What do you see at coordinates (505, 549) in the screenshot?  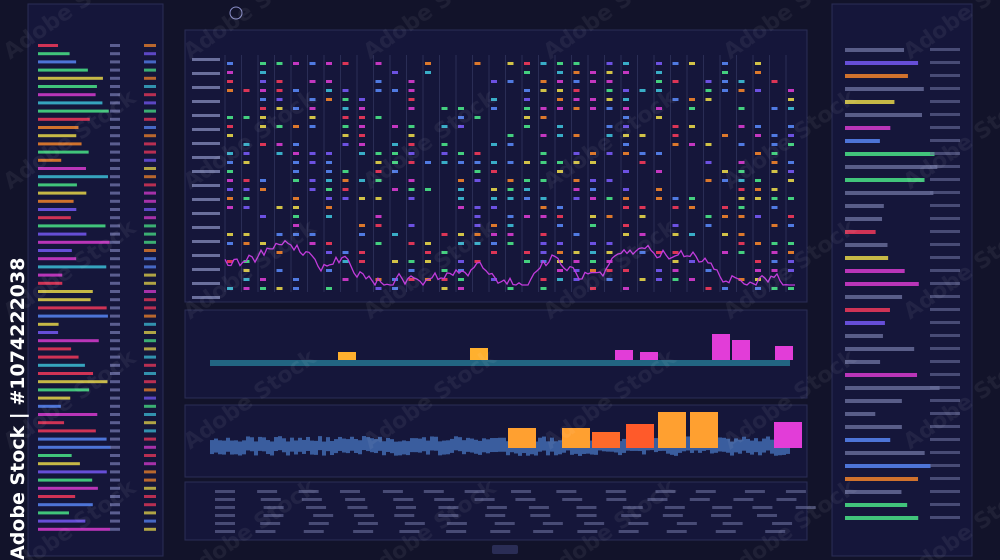 I see `footer-button` at bounding box center [505, 549].